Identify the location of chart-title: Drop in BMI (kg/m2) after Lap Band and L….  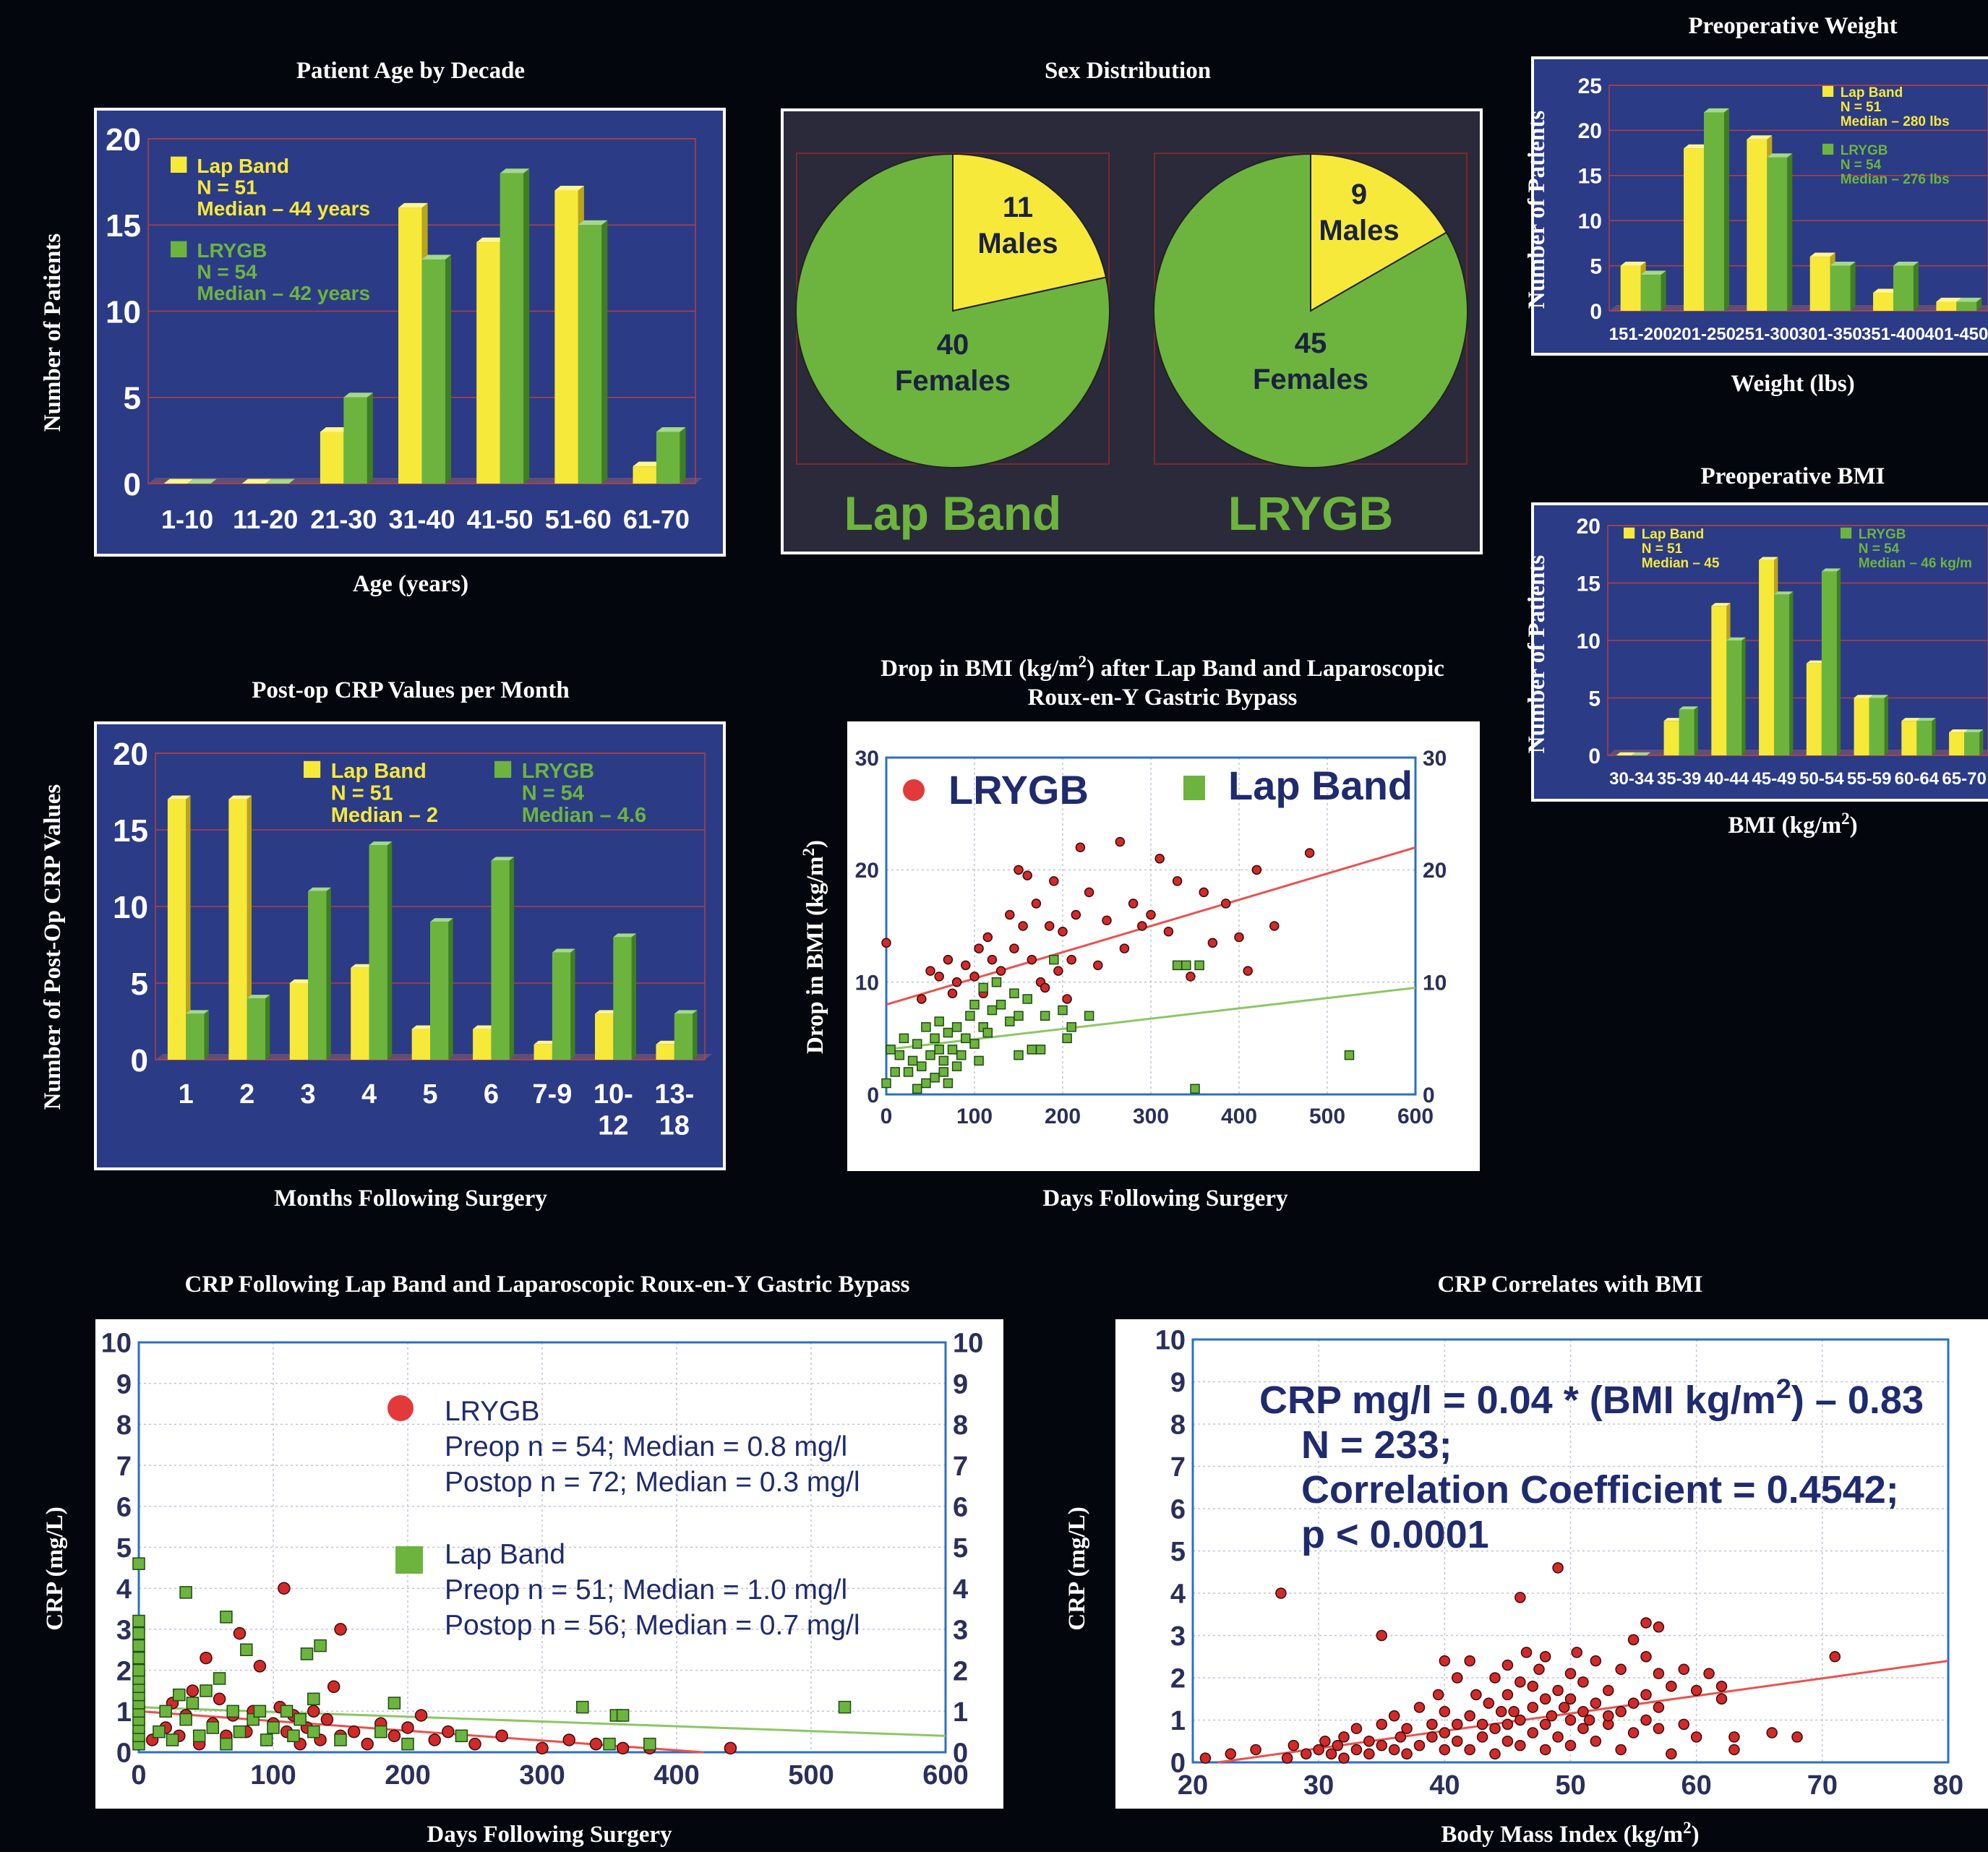
(1162, 667).